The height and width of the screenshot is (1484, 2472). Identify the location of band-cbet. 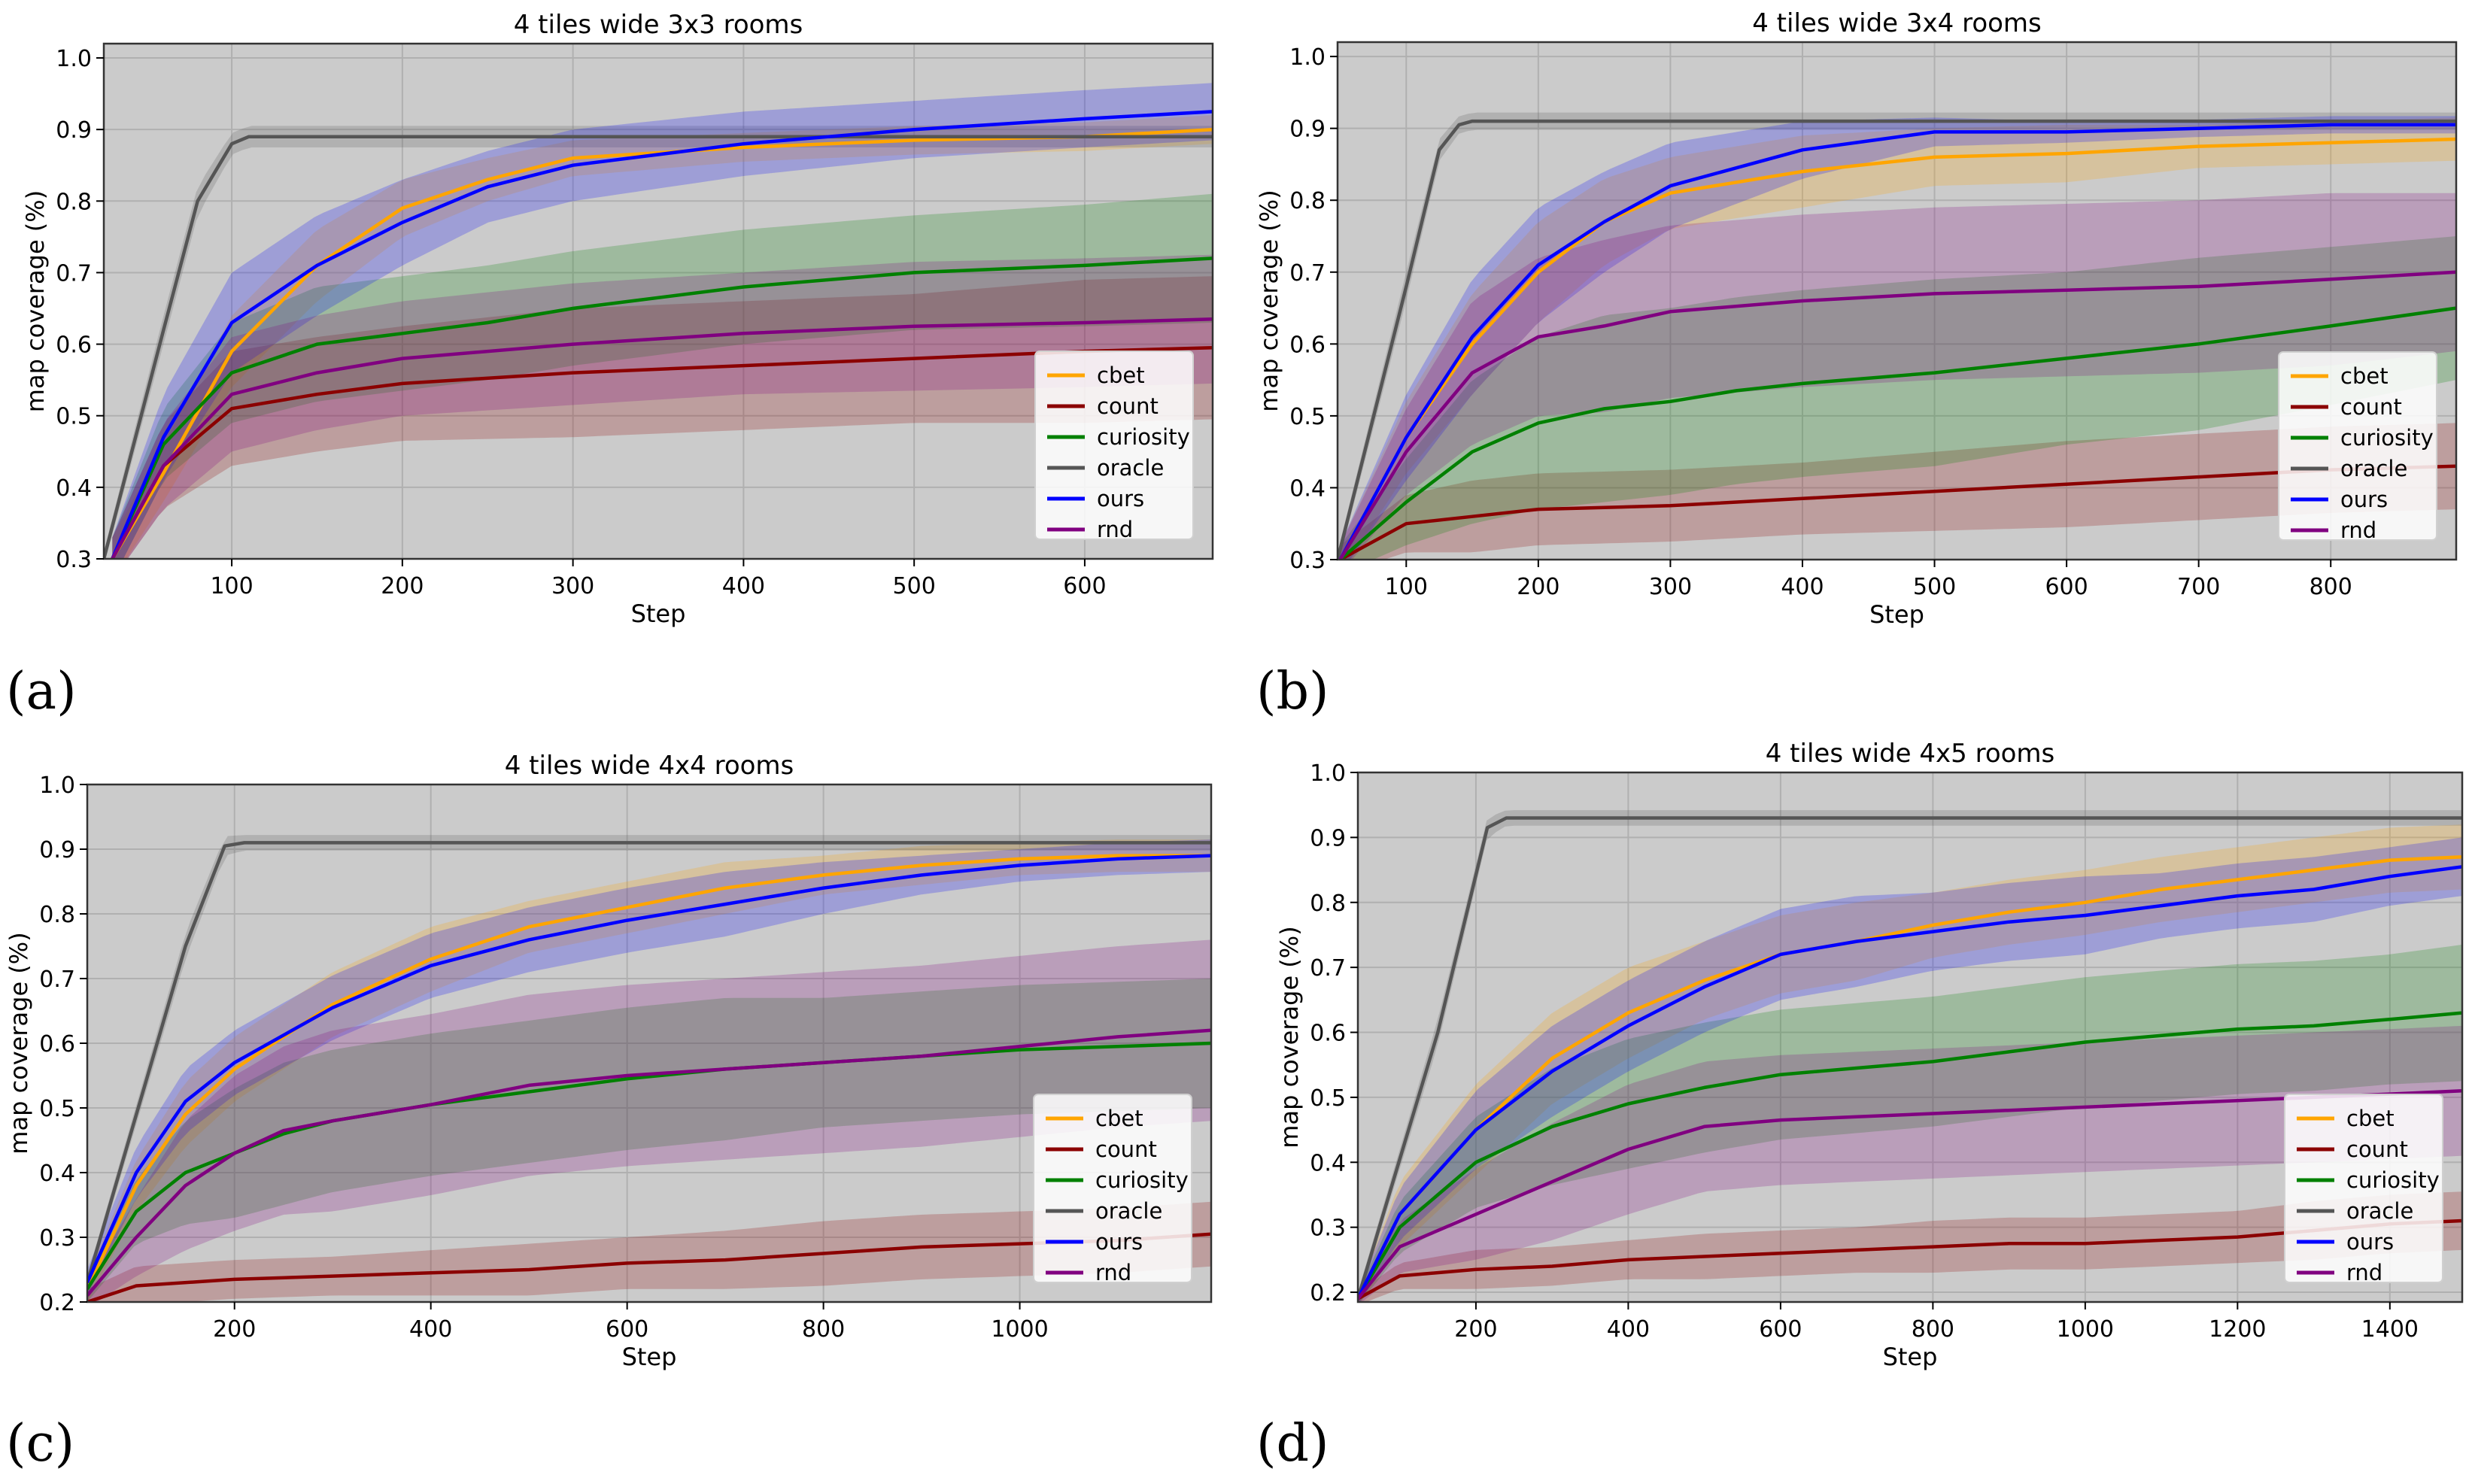
(662, 337).